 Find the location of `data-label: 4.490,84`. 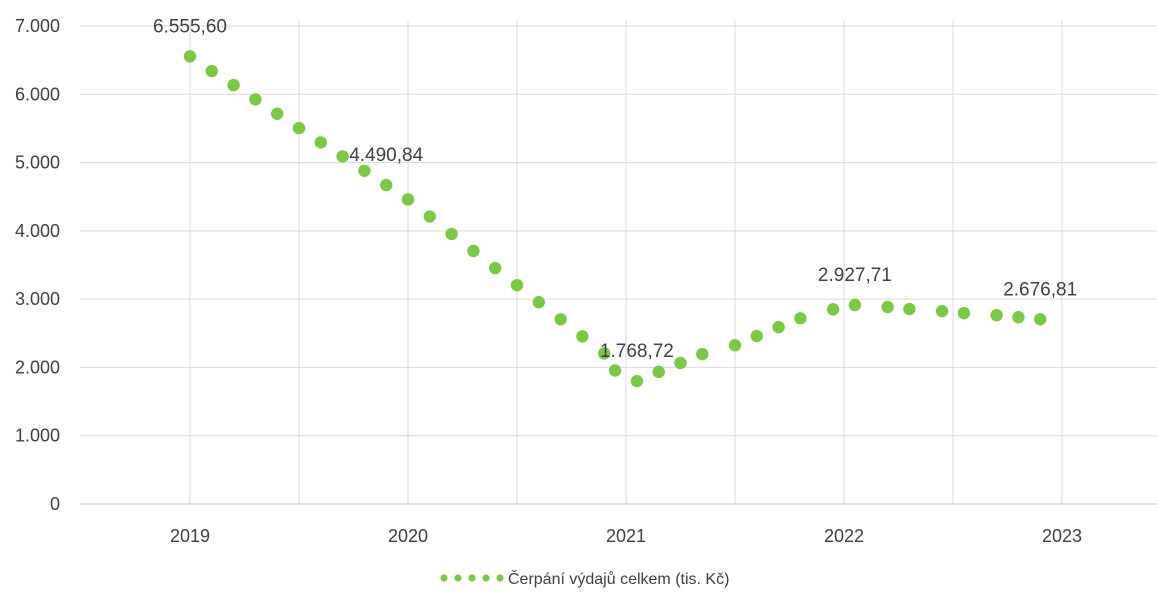

data-label: 4.490,84 is located at coordinates (386, 155).